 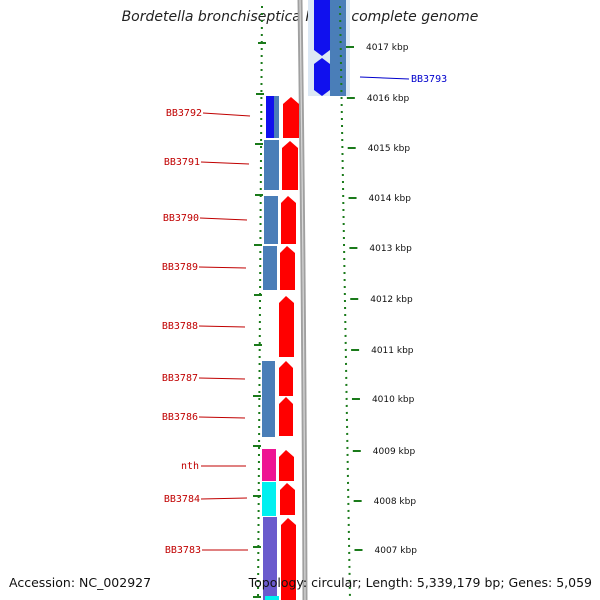 What do you see at coordinates (268, 379) in the screenshot?
I see `gene-bb3787` at bounding box center [268, 379].